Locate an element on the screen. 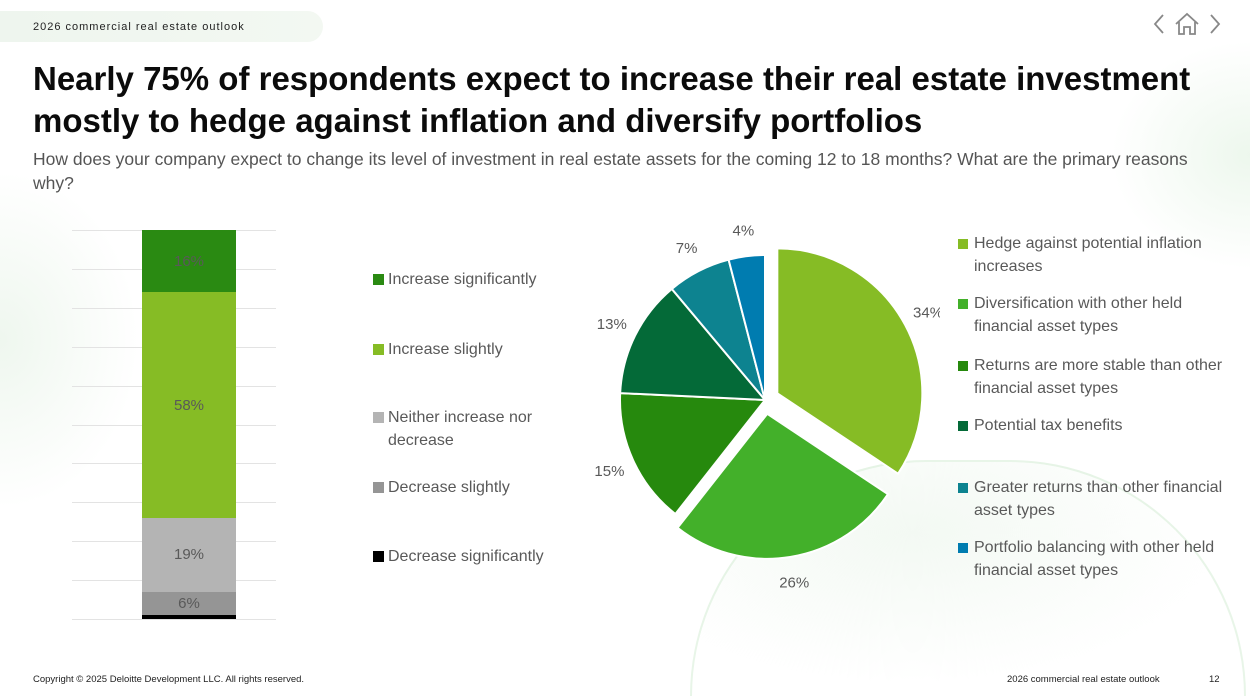  bar-data-label: 19% is located at coordinates (189, 555).